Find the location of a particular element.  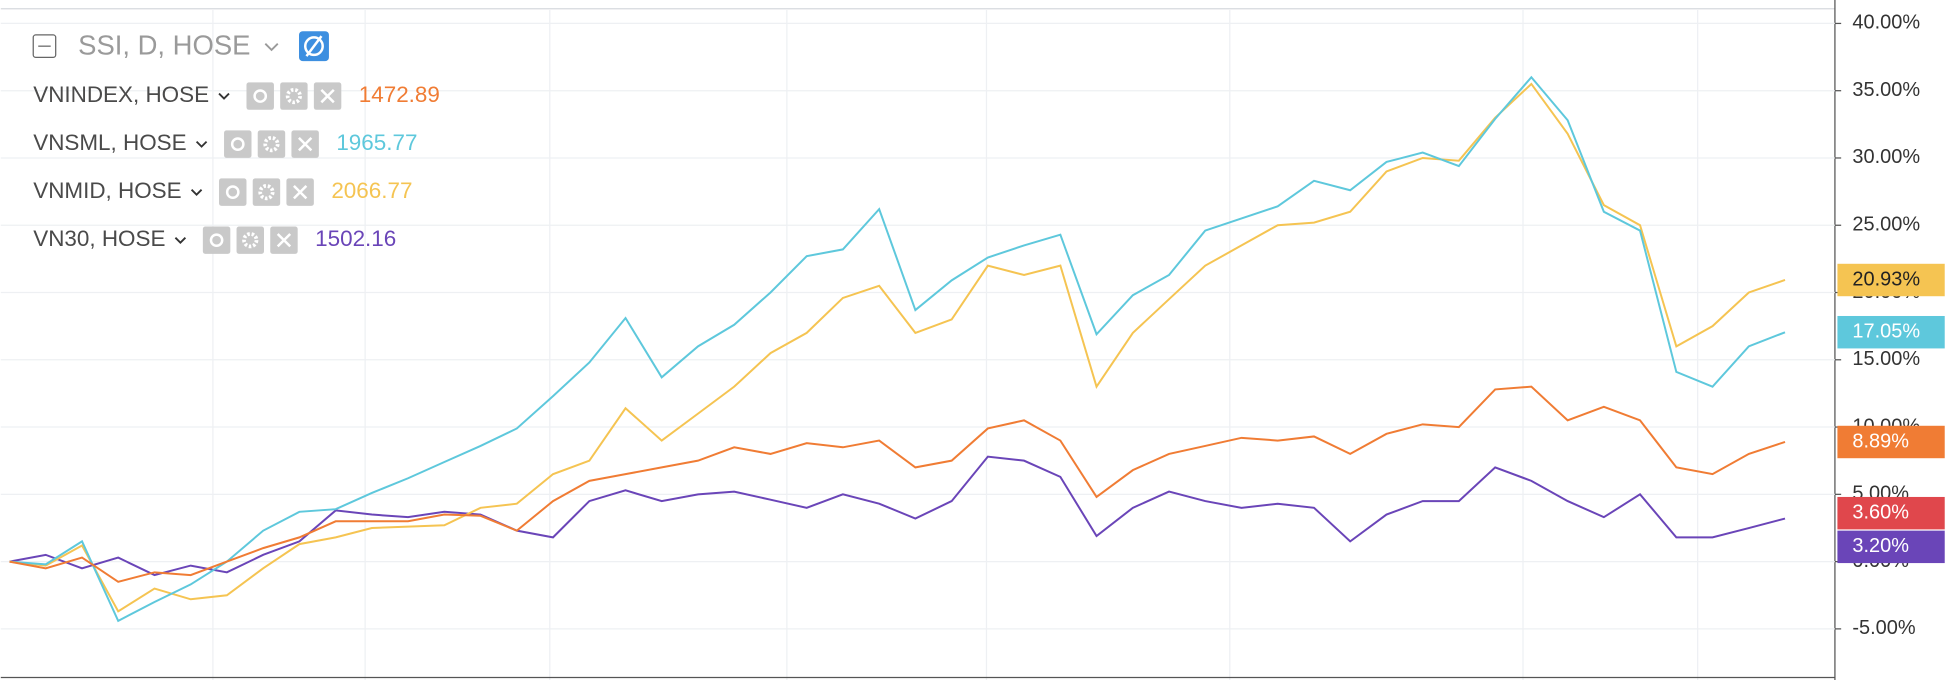

last-value-label: 17.05% is located at coordinates (1886, 331).